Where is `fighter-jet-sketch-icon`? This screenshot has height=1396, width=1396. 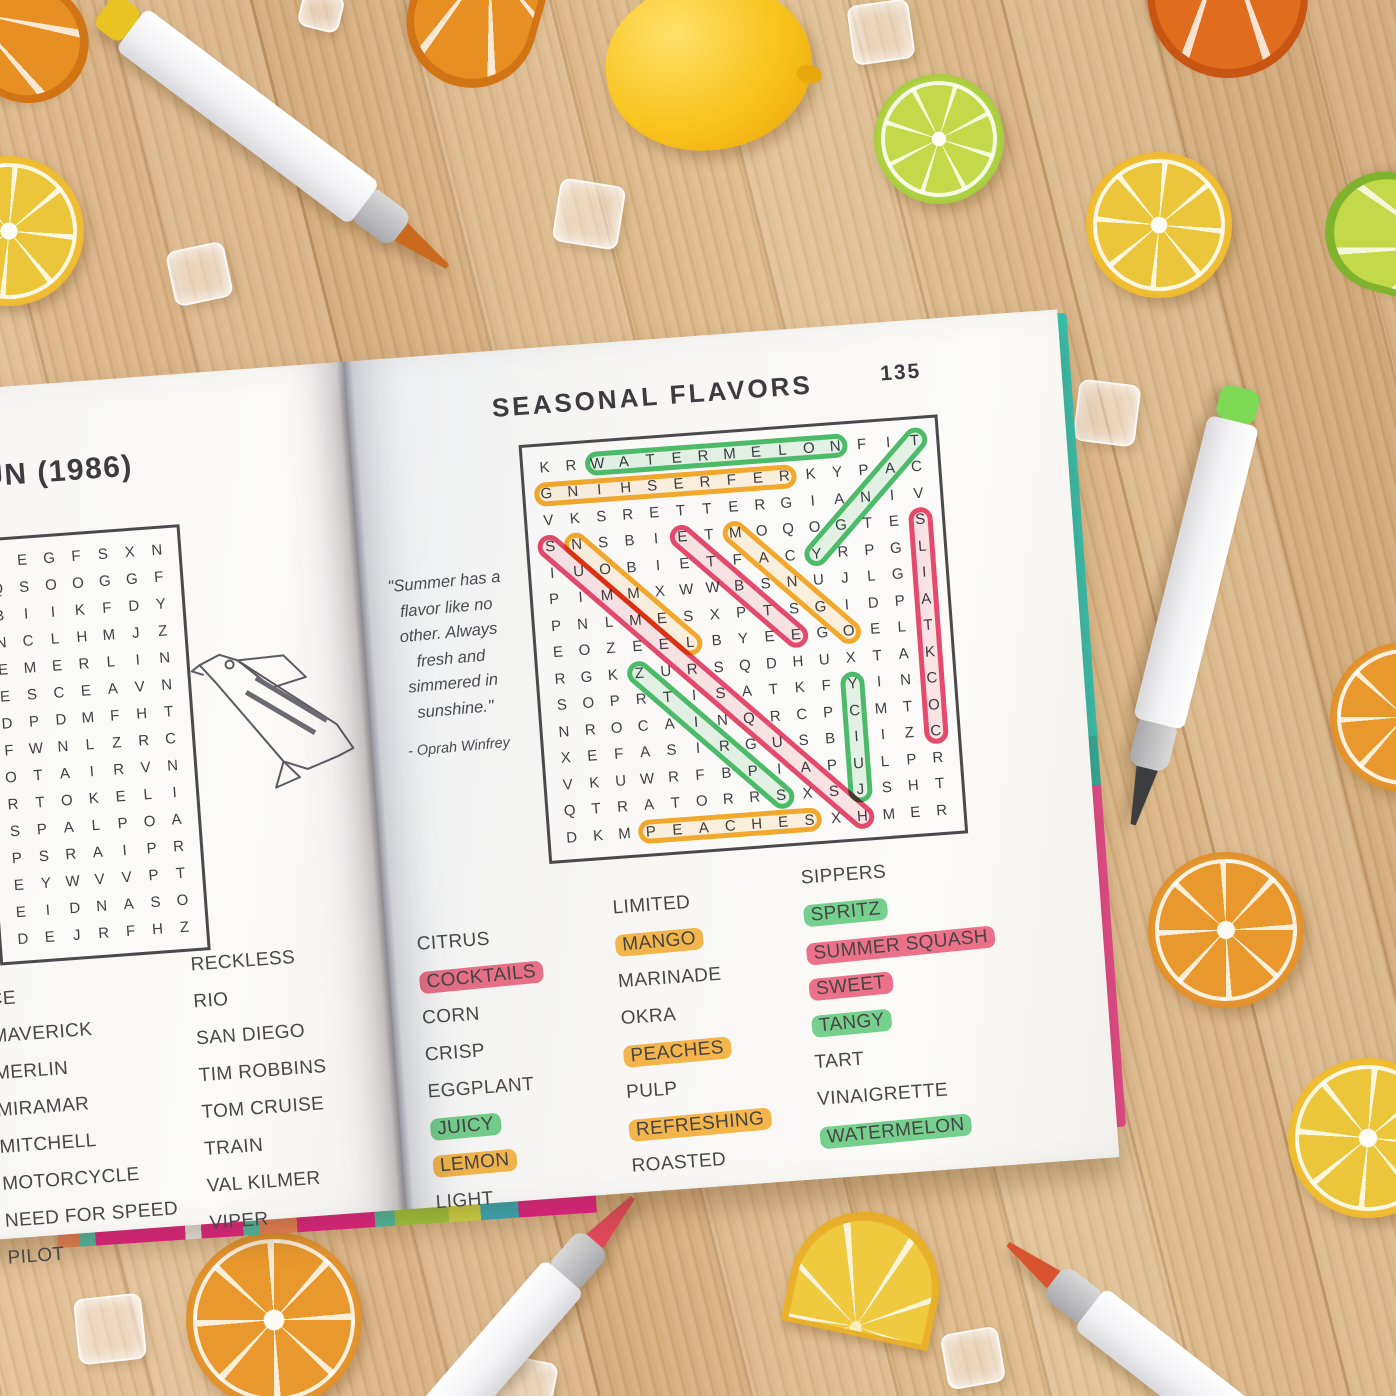 fighter-jet-sketch-icon is located at coordinates (272, 721).